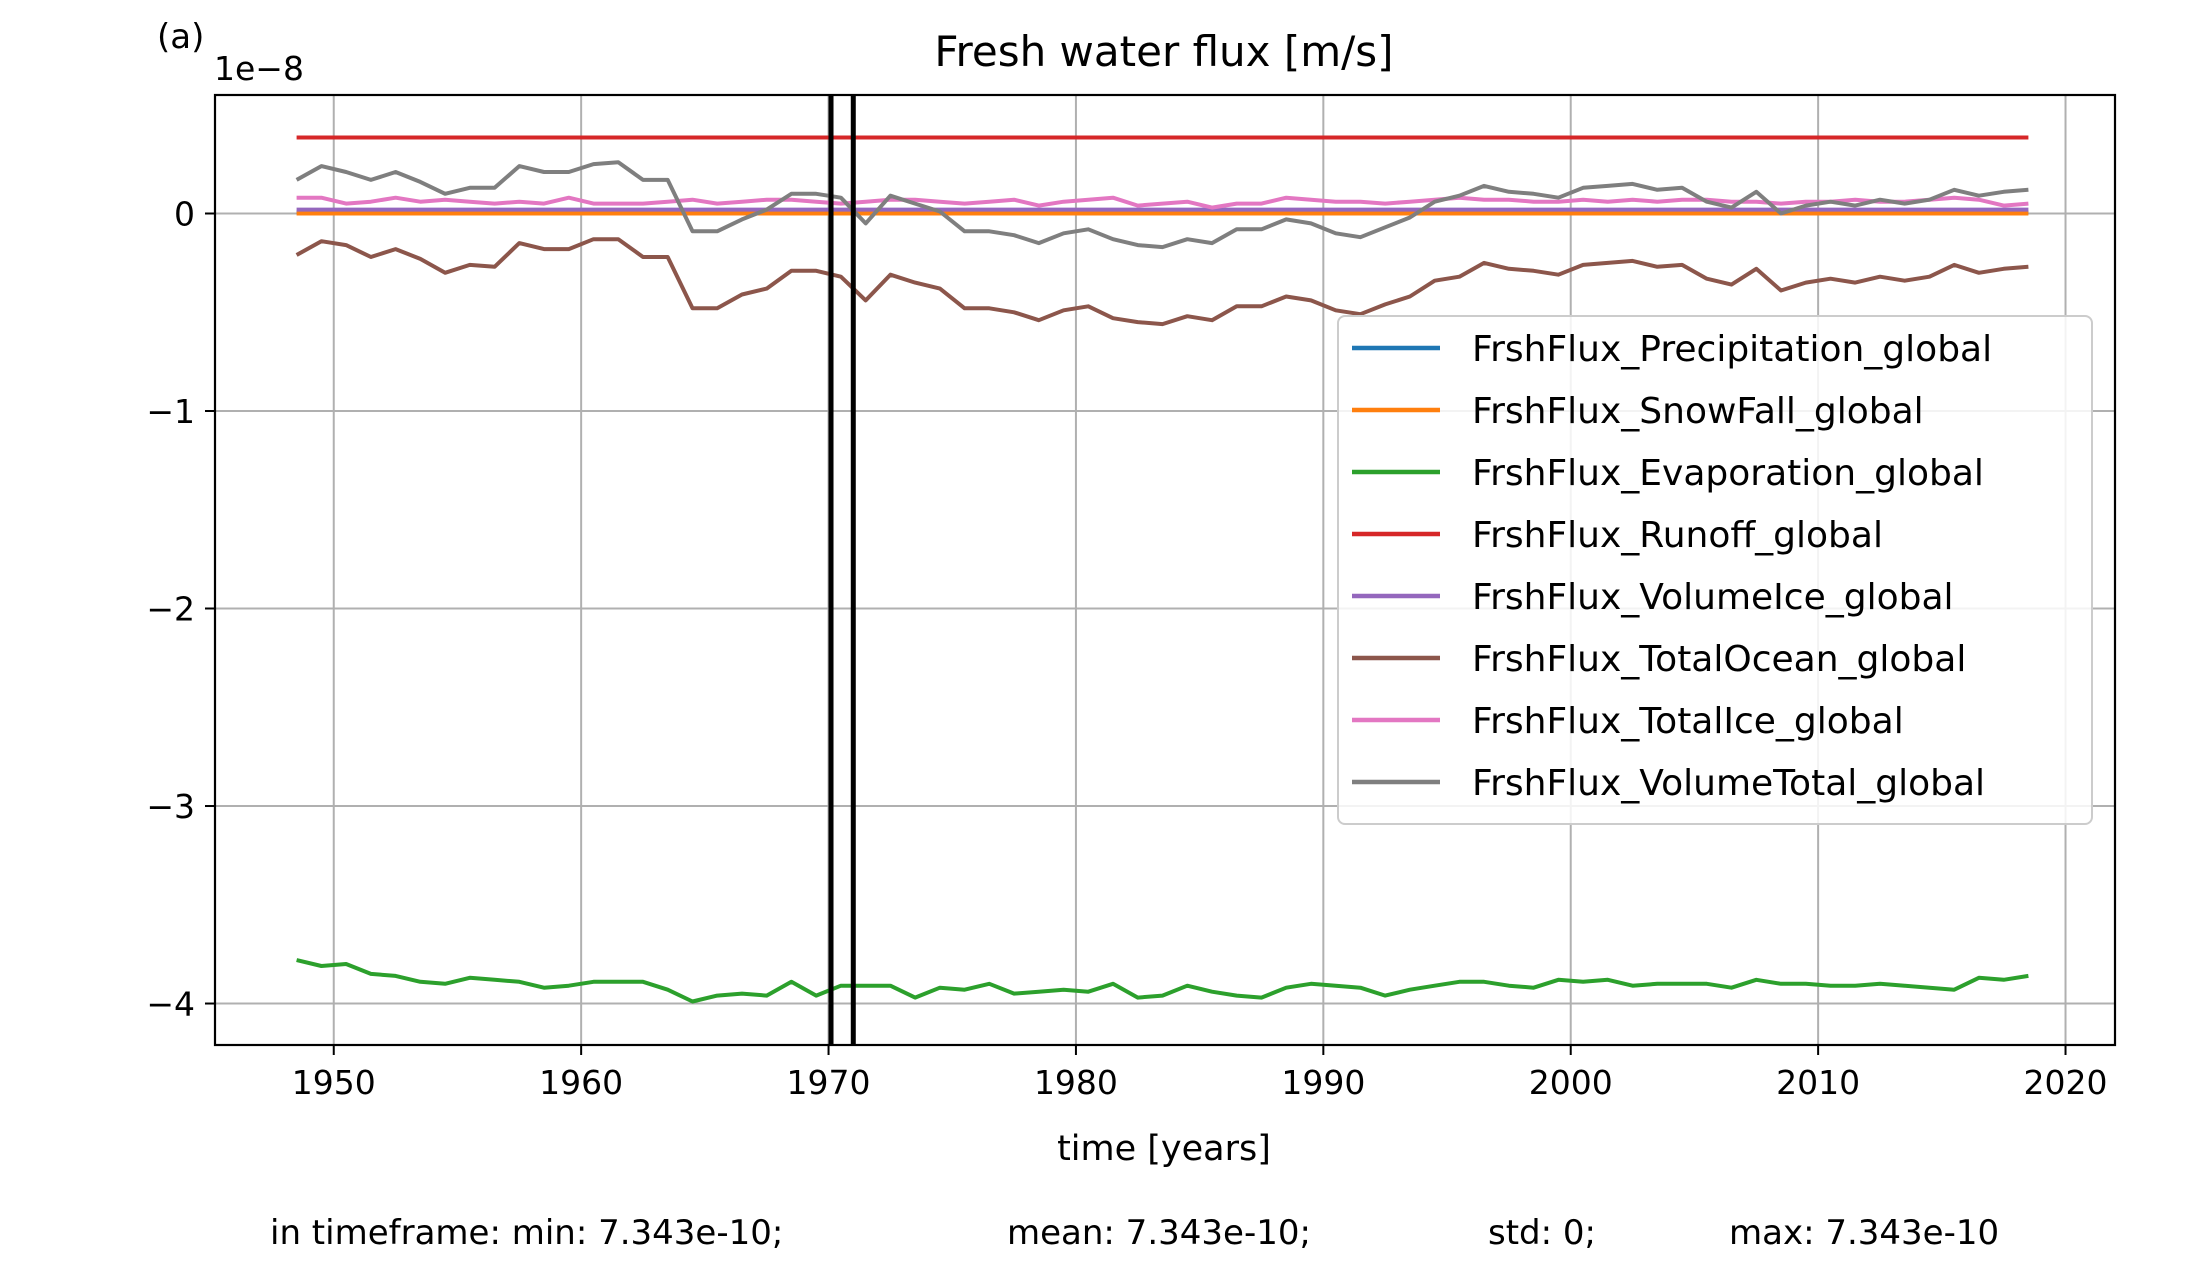 This screenshot has height=1268, width=2196. I want to click on legend-entry-evaporation: FrshFlux_Evaporation_global, so click(1668, 473).